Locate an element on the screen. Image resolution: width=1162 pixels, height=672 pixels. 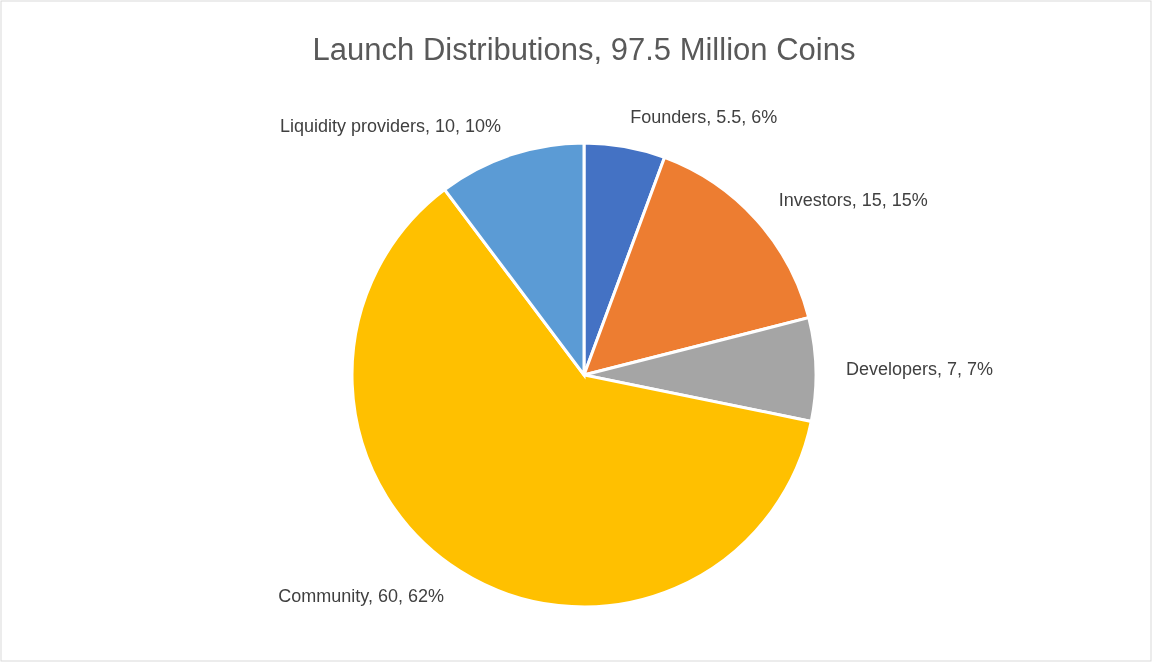
slice-label: Developers, 7, 7% is located at coordinates (919, 368).